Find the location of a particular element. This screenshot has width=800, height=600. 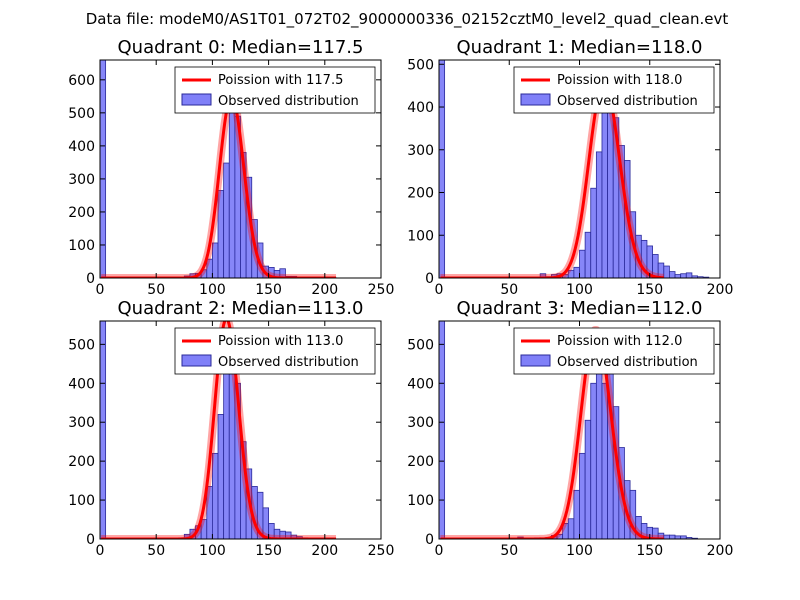

legend-label-poisson: Poission with 118.0 is located at coordinates (619, 80).